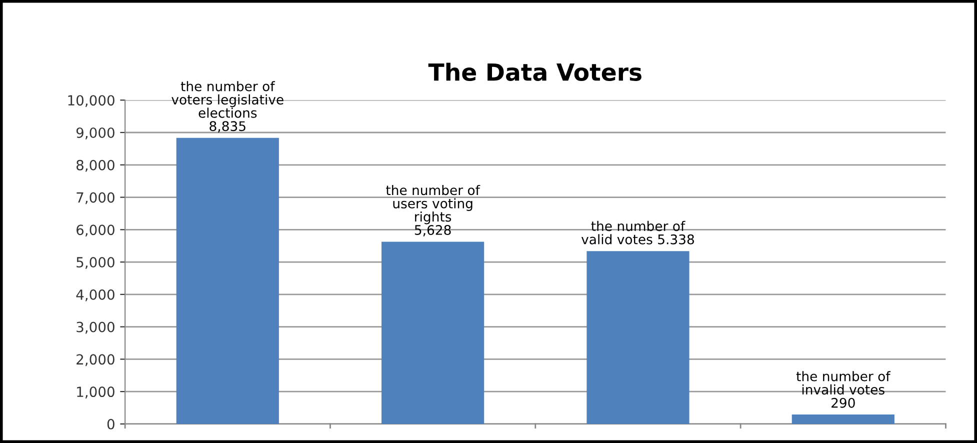 This screenshot has height=443, width=977. What do you see at coordinates (637, 232) in the screenshot?
I see `data-label: the number of valid votes 5.338` at bounding box center [637, 232].